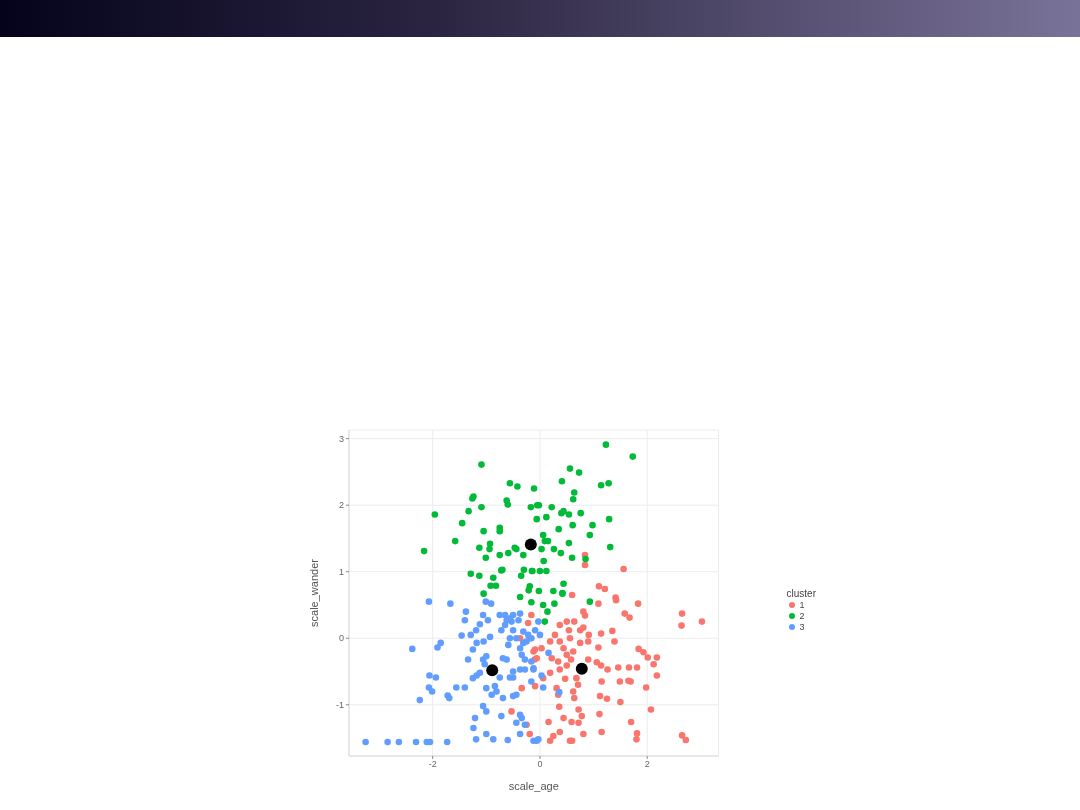  What do you see at coordinates (341, 638) in the screenshot?
I see `y-tick-label: 0` at bounding box center [341, 638].